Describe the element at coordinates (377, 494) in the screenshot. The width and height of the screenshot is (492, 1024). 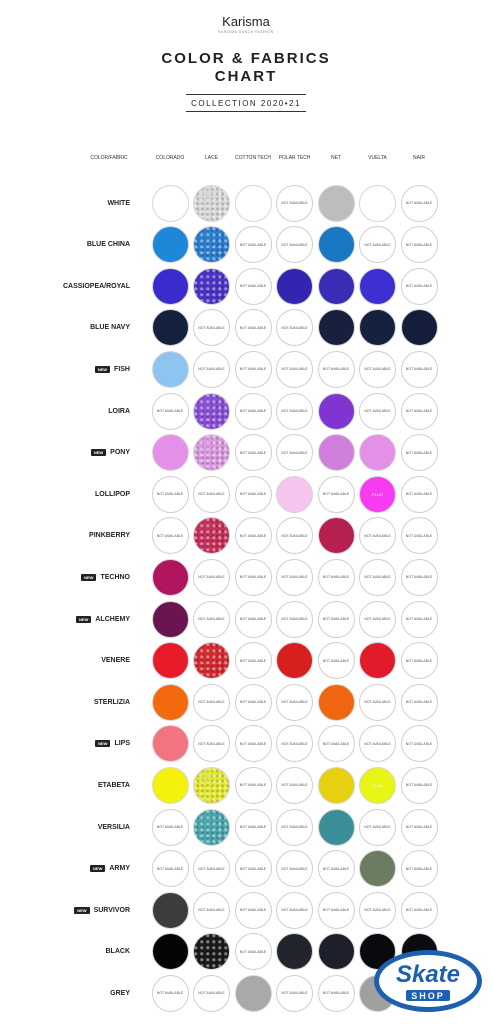
I see `swatch-label: FLUO` at that location.